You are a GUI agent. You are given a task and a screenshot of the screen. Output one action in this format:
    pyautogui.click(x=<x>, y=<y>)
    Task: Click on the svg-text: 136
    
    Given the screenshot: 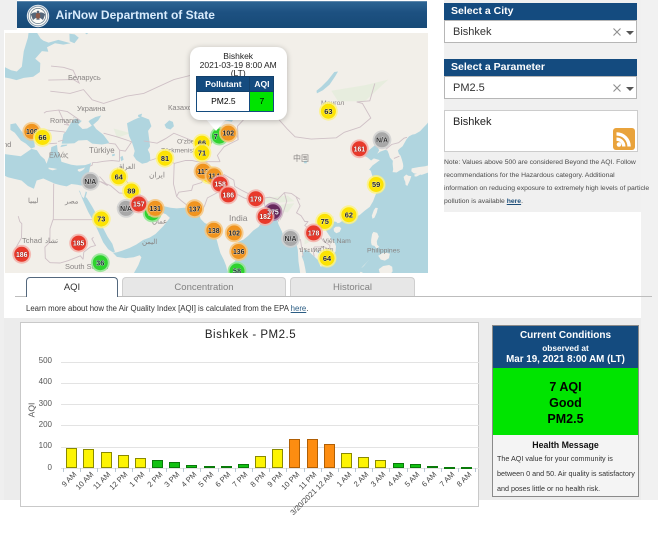 What is the action you would take?
    pyautogui.click(x=239, y=252)
    